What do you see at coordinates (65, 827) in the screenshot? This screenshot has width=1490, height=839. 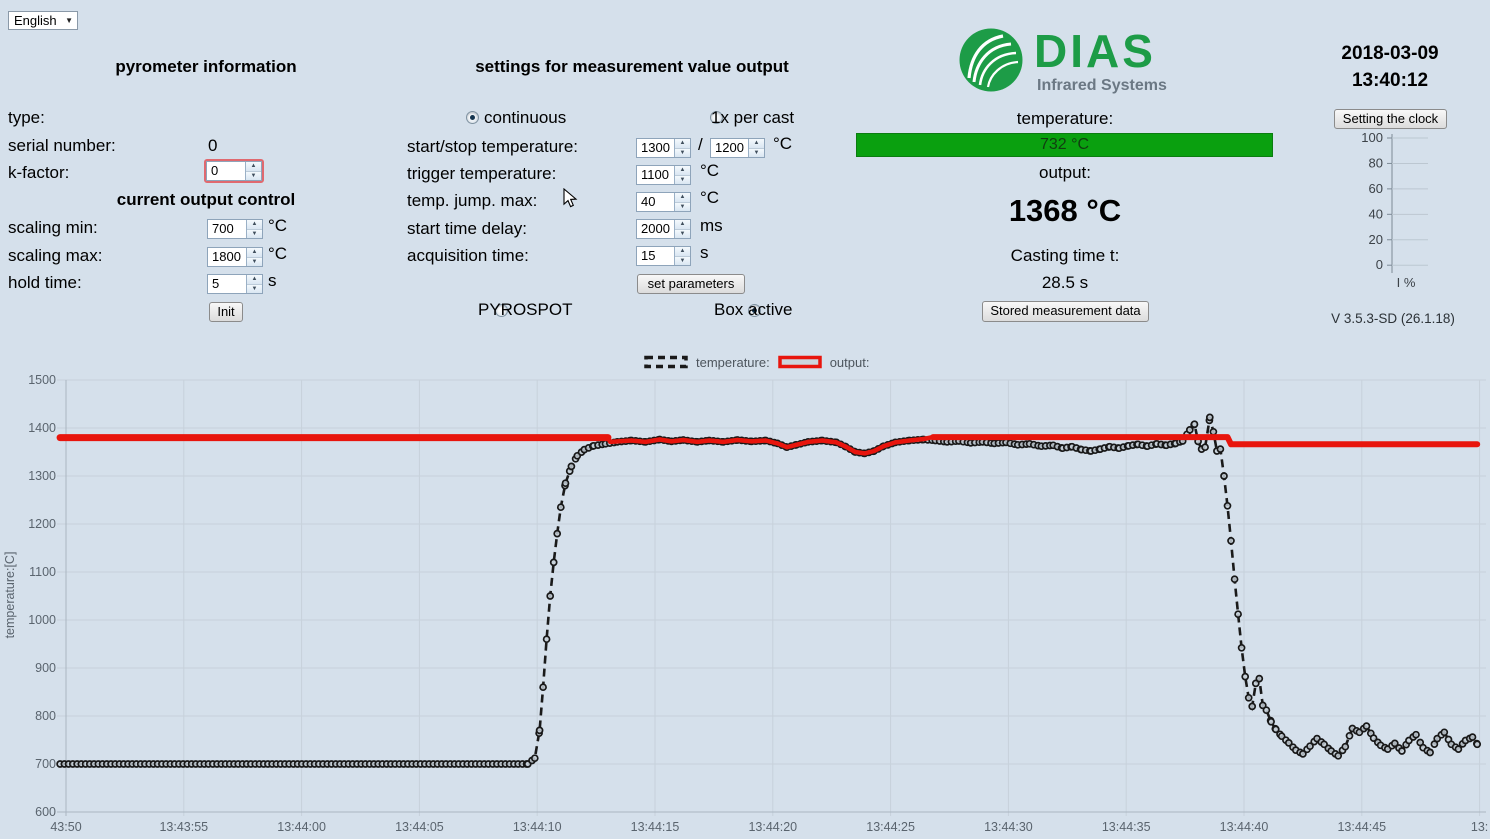 I see `x-tick-label: 43:50` at bounding box center [65, 827].